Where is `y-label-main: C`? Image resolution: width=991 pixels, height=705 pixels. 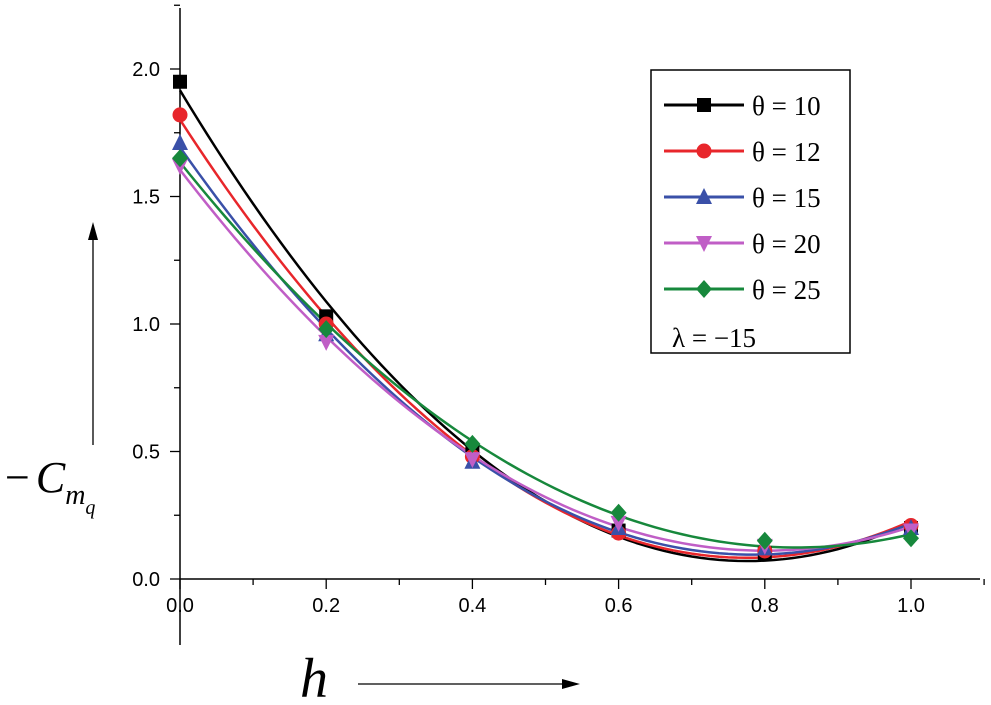 y-label-main: C is located at coordinates (51, 477).